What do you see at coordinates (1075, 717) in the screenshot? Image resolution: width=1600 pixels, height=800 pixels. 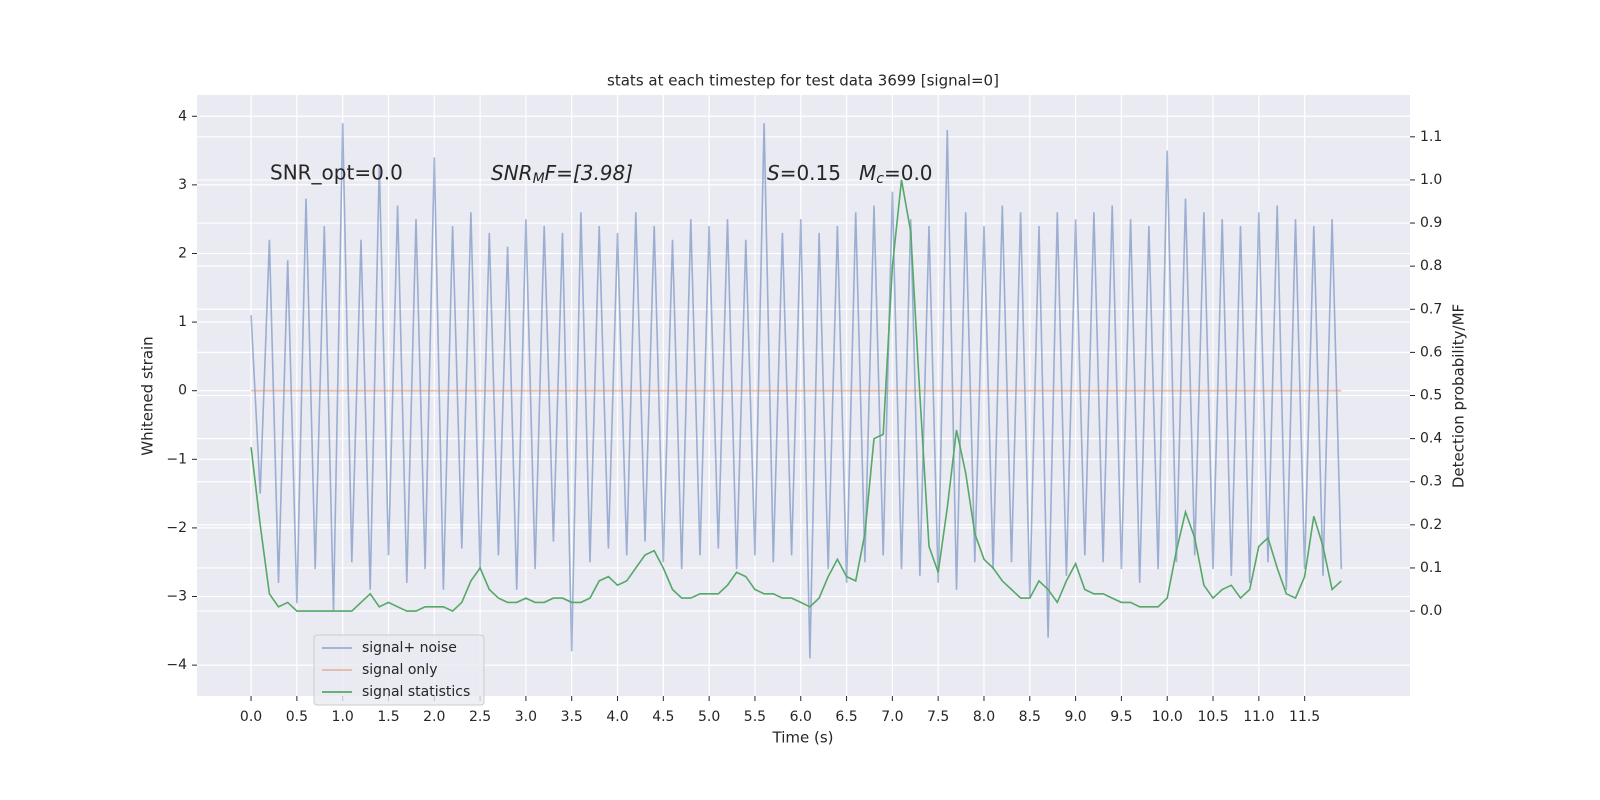 I see `x-tick-label: 9.0` at bounding box center [1075, 717].